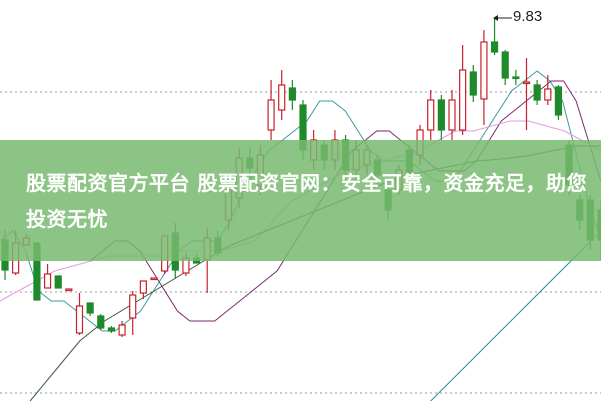  Describe the element at coordinates (495, 18) in the screenshot. I see `high-marker-arrow-icon` at that location.